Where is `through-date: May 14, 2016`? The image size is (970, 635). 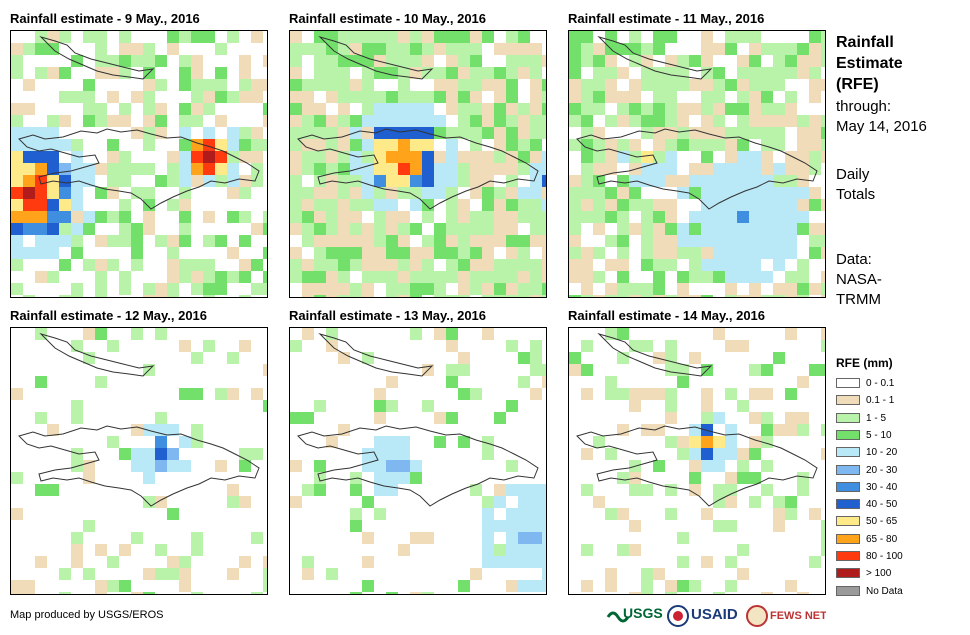
through-date: May 14, 2016 is located at coordinates (881, 126).